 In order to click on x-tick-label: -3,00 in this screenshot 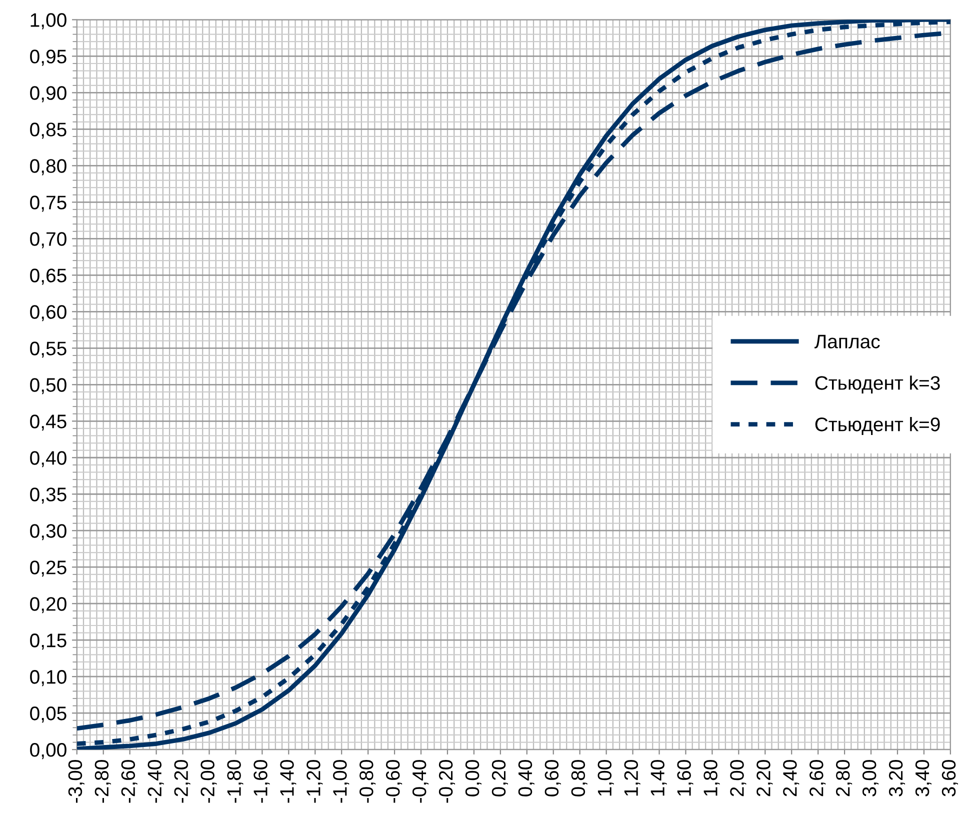, I will do `click(76, 781)`.